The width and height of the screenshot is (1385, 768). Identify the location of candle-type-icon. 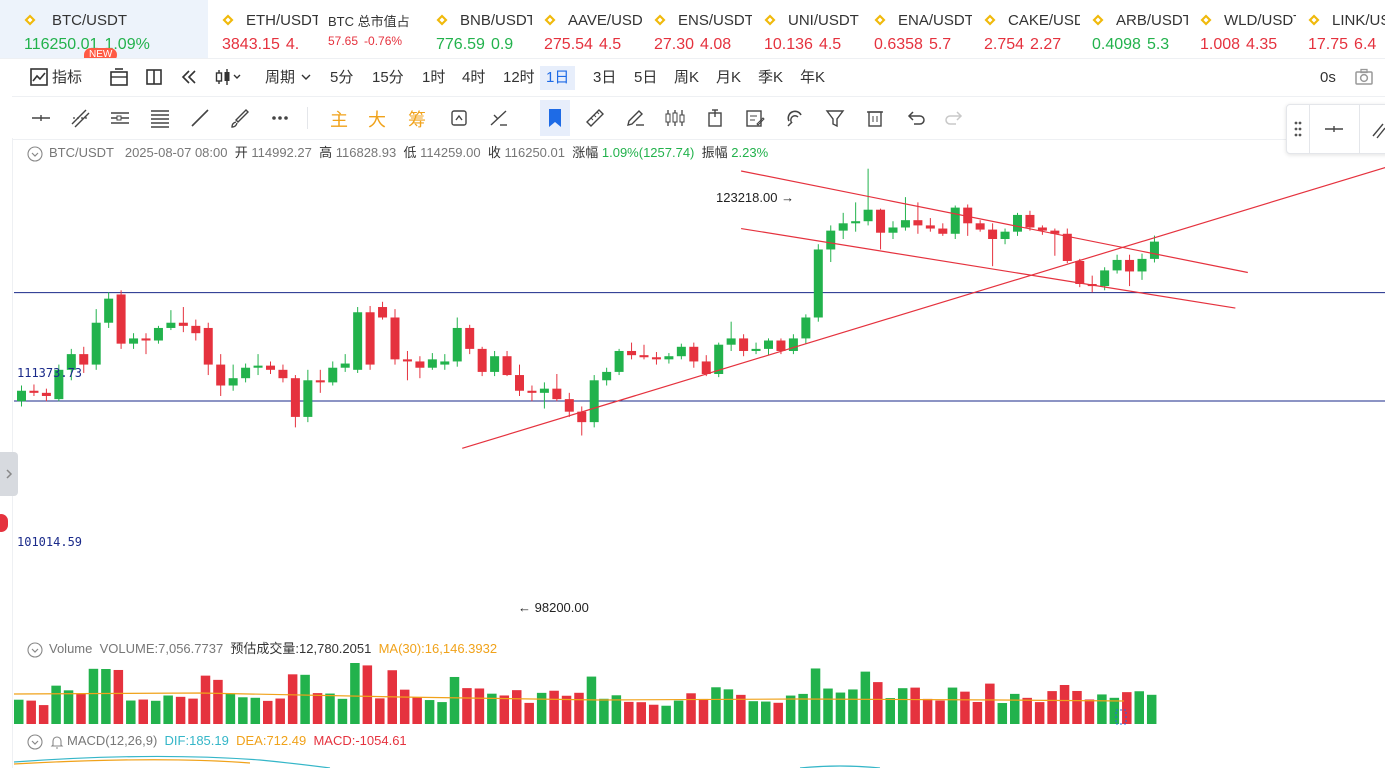
(227, 77).